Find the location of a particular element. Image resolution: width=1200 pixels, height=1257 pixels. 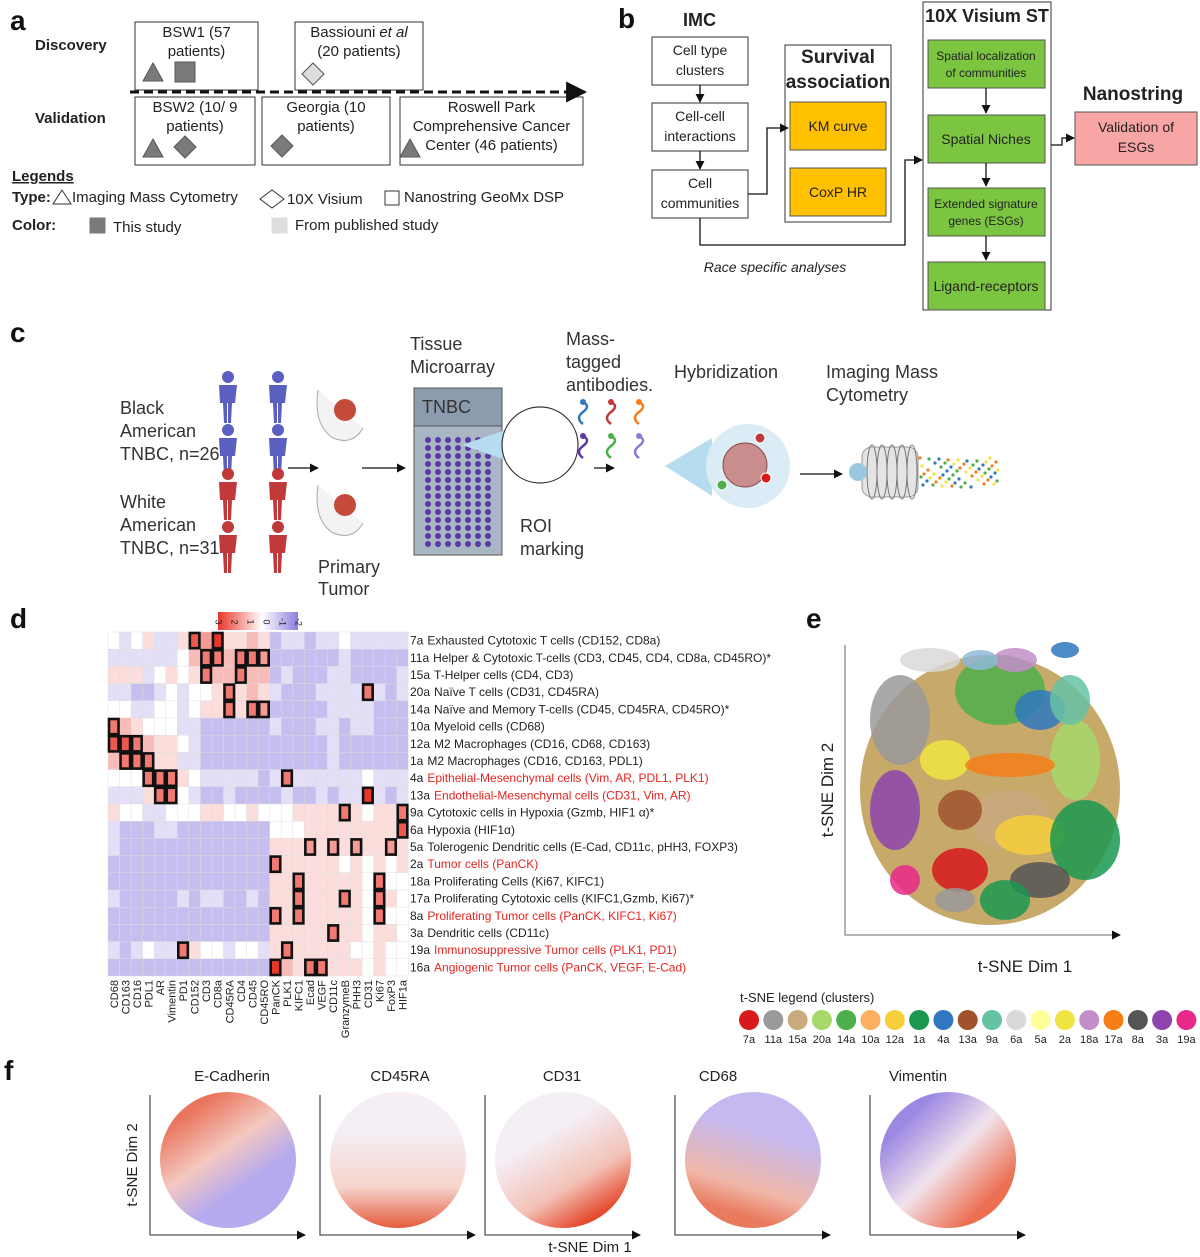

box-text: Spatial Niches is located at coordinates (986, 139).